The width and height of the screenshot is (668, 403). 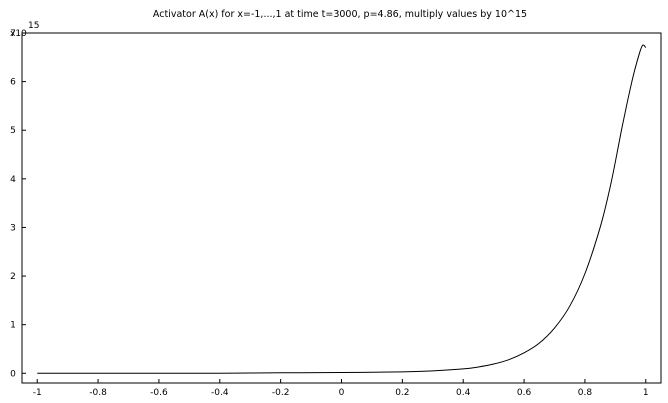 I want to click on y-tick-label: 1, so click(x=13, y=326).